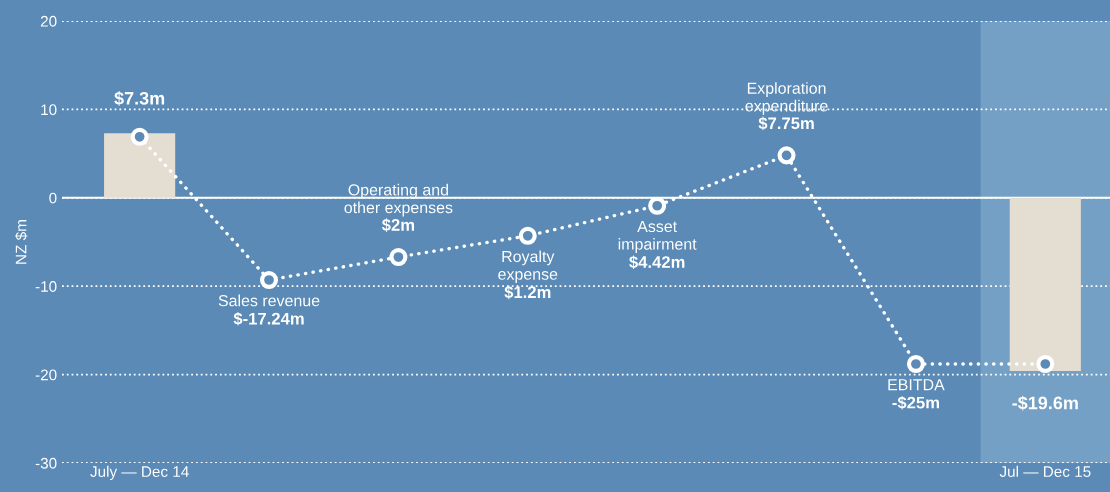 The width and height of the screenshot is (1110, 492). What do you see at coordinates (53, 198) in the screenshot?
I see `y-tick-label: 0` at bounding box center [53, 198].